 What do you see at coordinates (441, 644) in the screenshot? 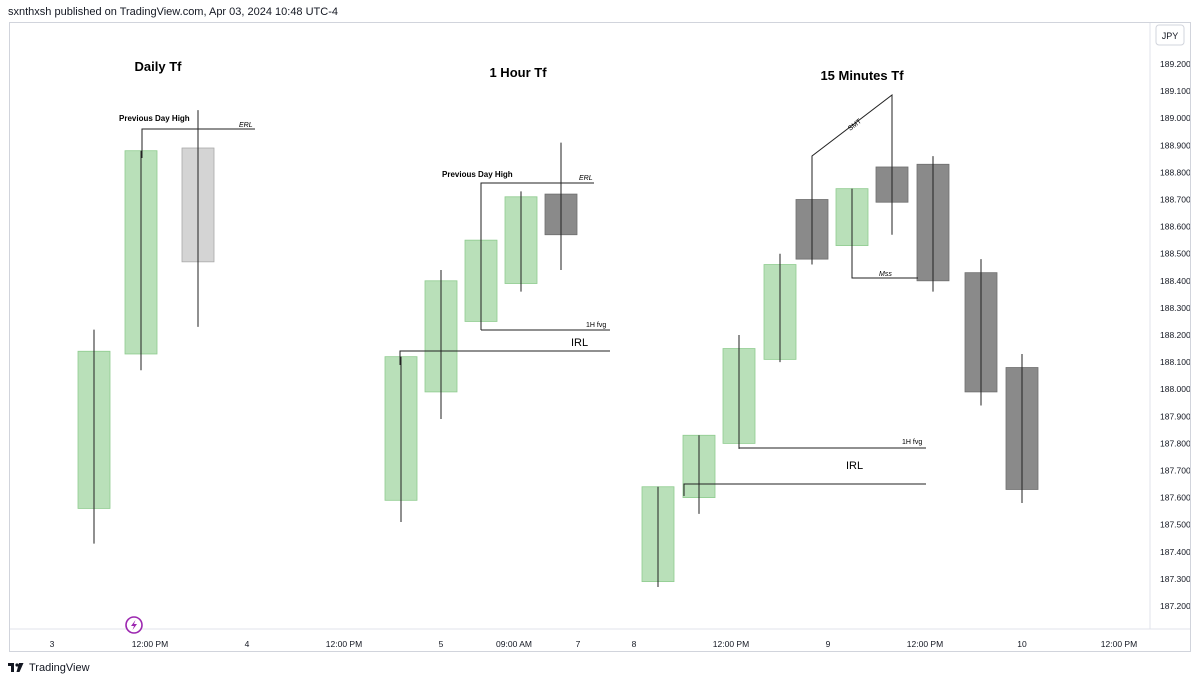
I see `x-tick-label: 5` at bounding box center [441, 644].